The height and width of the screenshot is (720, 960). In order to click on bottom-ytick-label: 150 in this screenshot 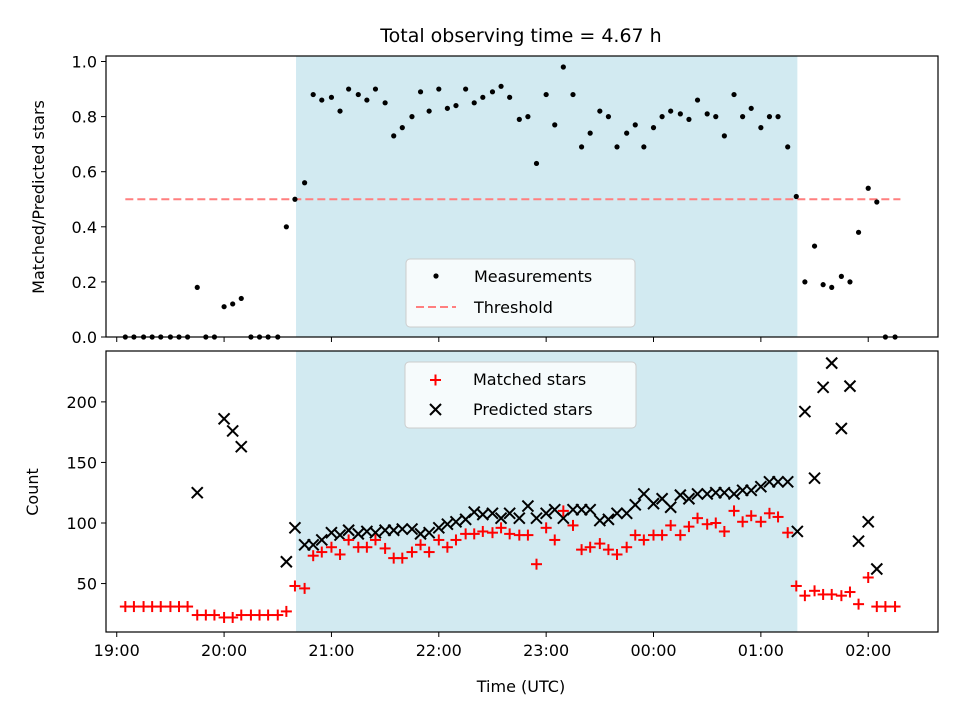, I will do `click(81, 462)`.